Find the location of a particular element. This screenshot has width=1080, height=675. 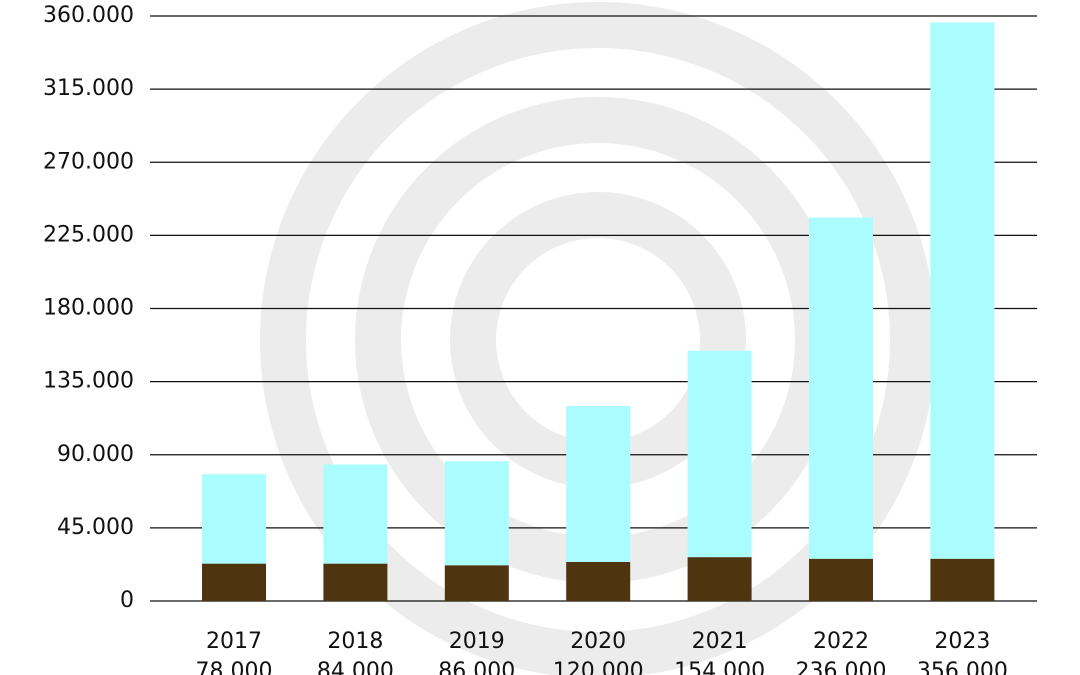

x-tick-label: 2019 is located at coordinates (477, 641).